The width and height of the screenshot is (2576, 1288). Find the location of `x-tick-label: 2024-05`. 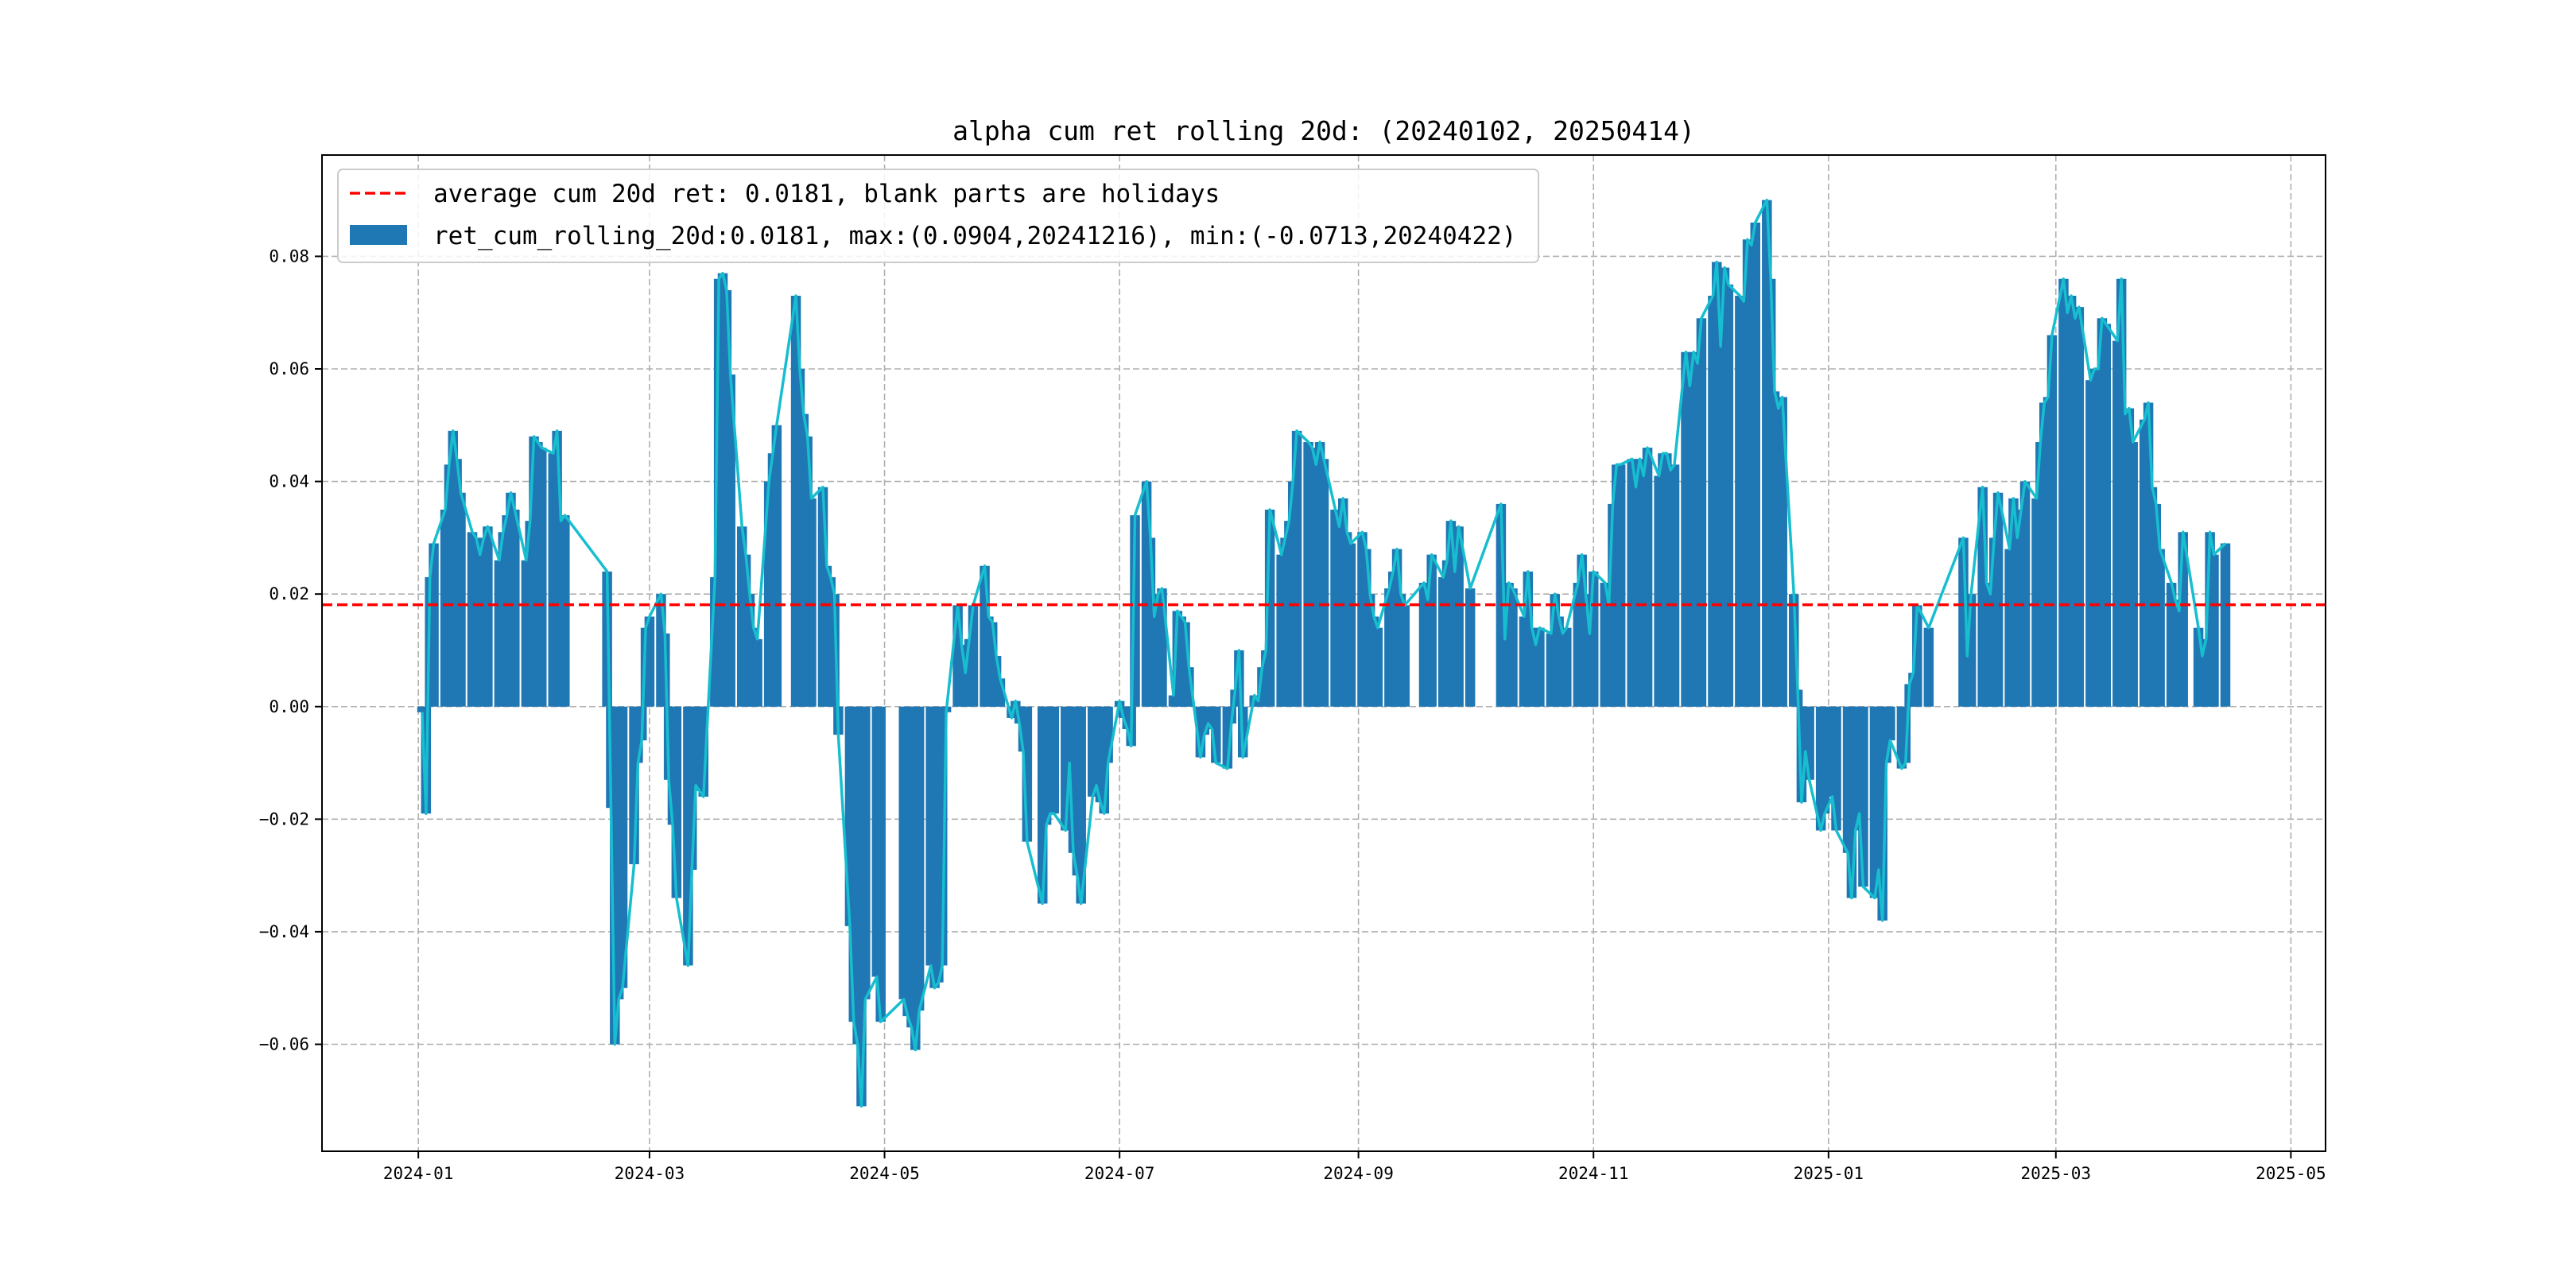

x-tick-label: 2024-05 is located at coordinates (884, 1173).